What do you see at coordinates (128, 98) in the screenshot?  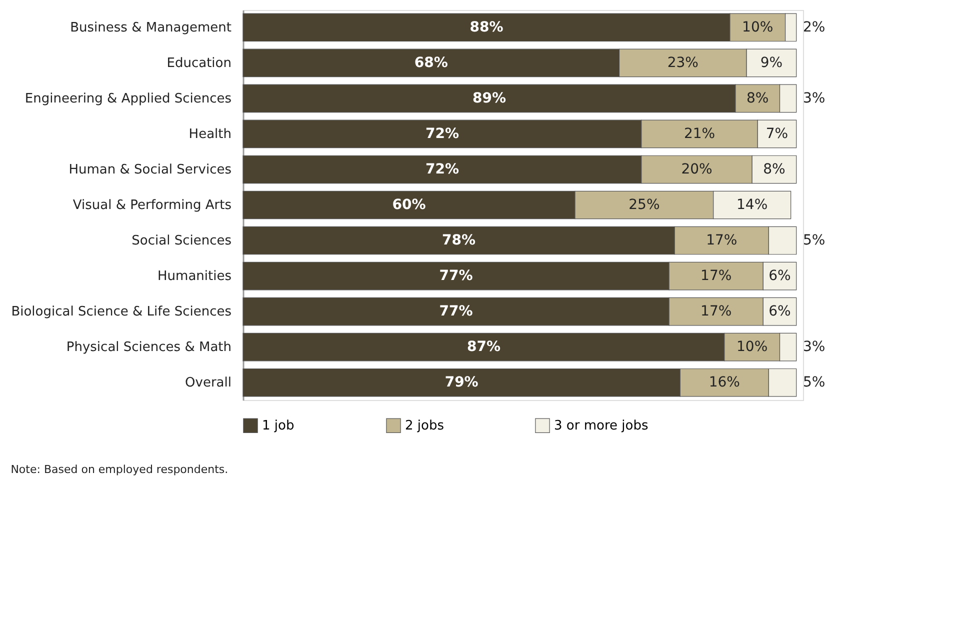 I see `y-tick-label: Engineering & Applied Sciences` at bounding box center [128, 98].